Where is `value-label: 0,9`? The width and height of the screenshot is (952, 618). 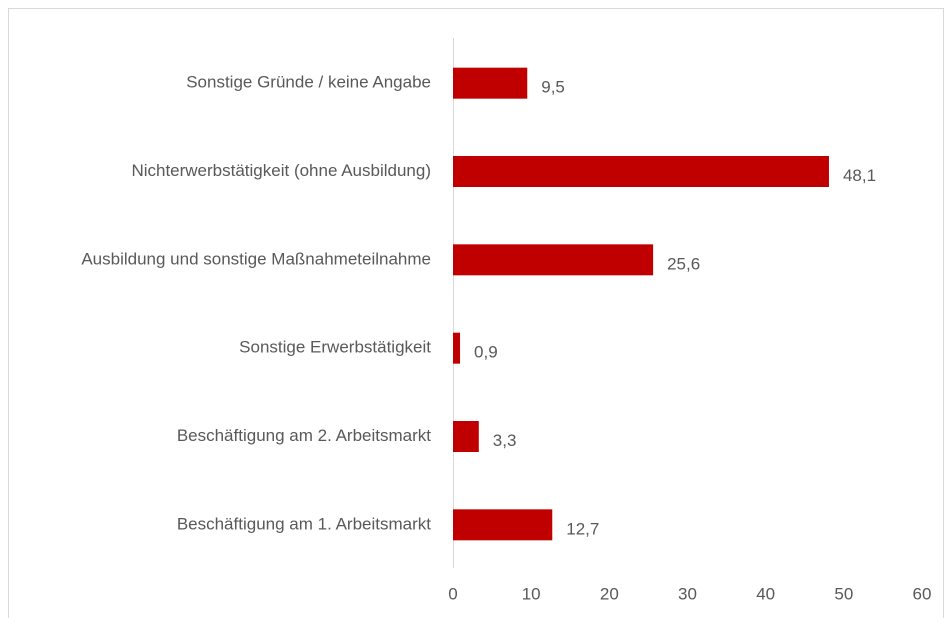
value-label: 0,9 is located at coordinates (486, 352).